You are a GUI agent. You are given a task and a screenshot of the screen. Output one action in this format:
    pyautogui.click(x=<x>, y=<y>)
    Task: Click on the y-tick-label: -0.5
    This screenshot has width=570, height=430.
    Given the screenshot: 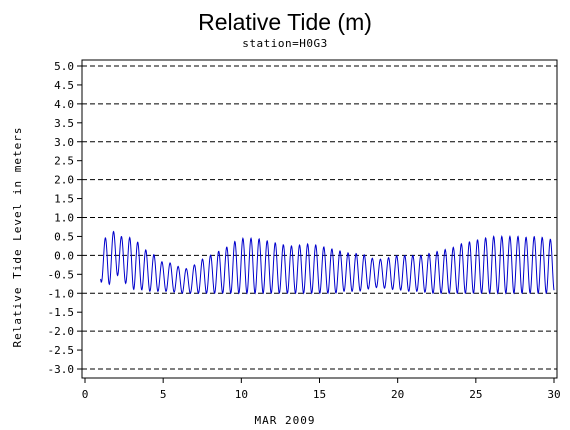 What is the action you would take?
    pyautogui.click(x=61, y=274)
    